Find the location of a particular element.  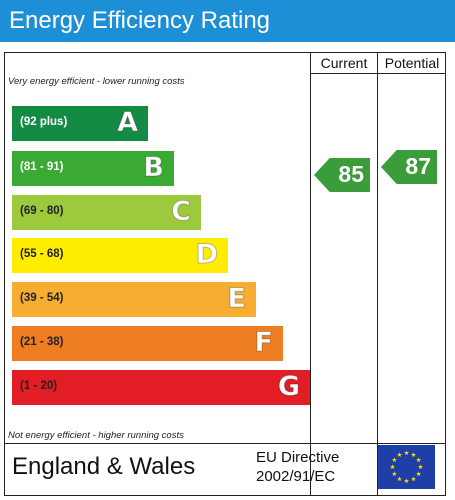

footer-region: England & Wales is located at coordinates (104, 466).